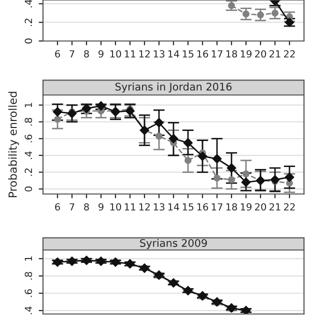 The height and width of the screenshot is (320, 320). Describe the element at coordinates (14, 145) in the screenshot. I see `y-axis-title: Probability enrolled` at that location.